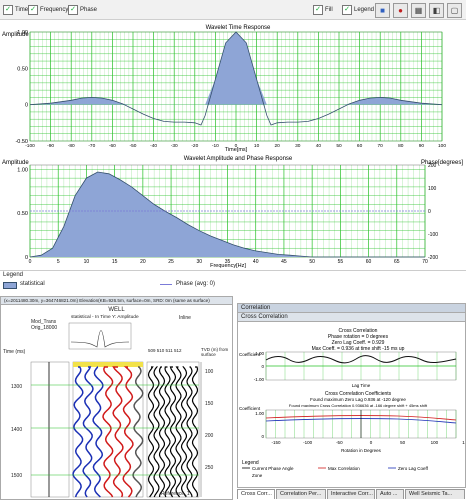 The height and width of the screenshot is (500, 466). I want to click on rot-xtick: -150, so click(276, 442).